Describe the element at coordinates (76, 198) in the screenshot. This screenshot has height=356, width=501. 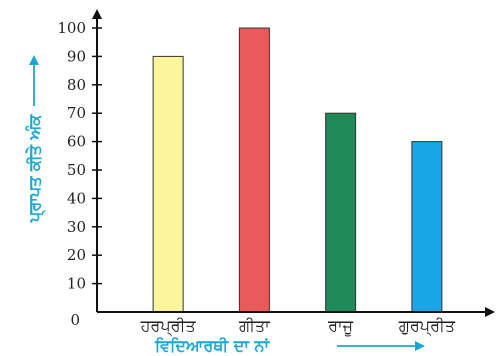
I see `y-tick-label: 40` at that location.